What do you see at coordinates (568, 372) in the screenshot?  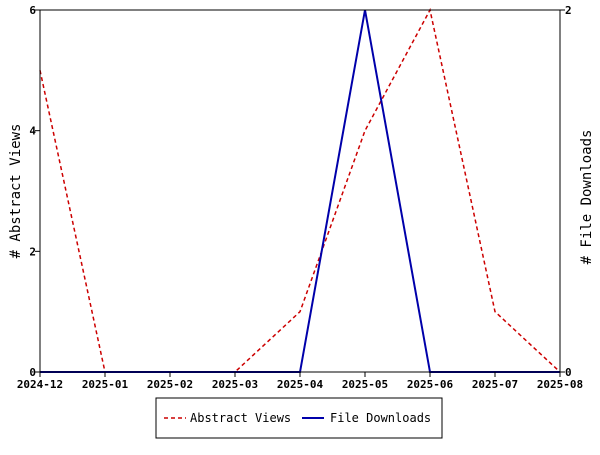 I see `right-tick-label: 0` at bounding box center [568, 372].